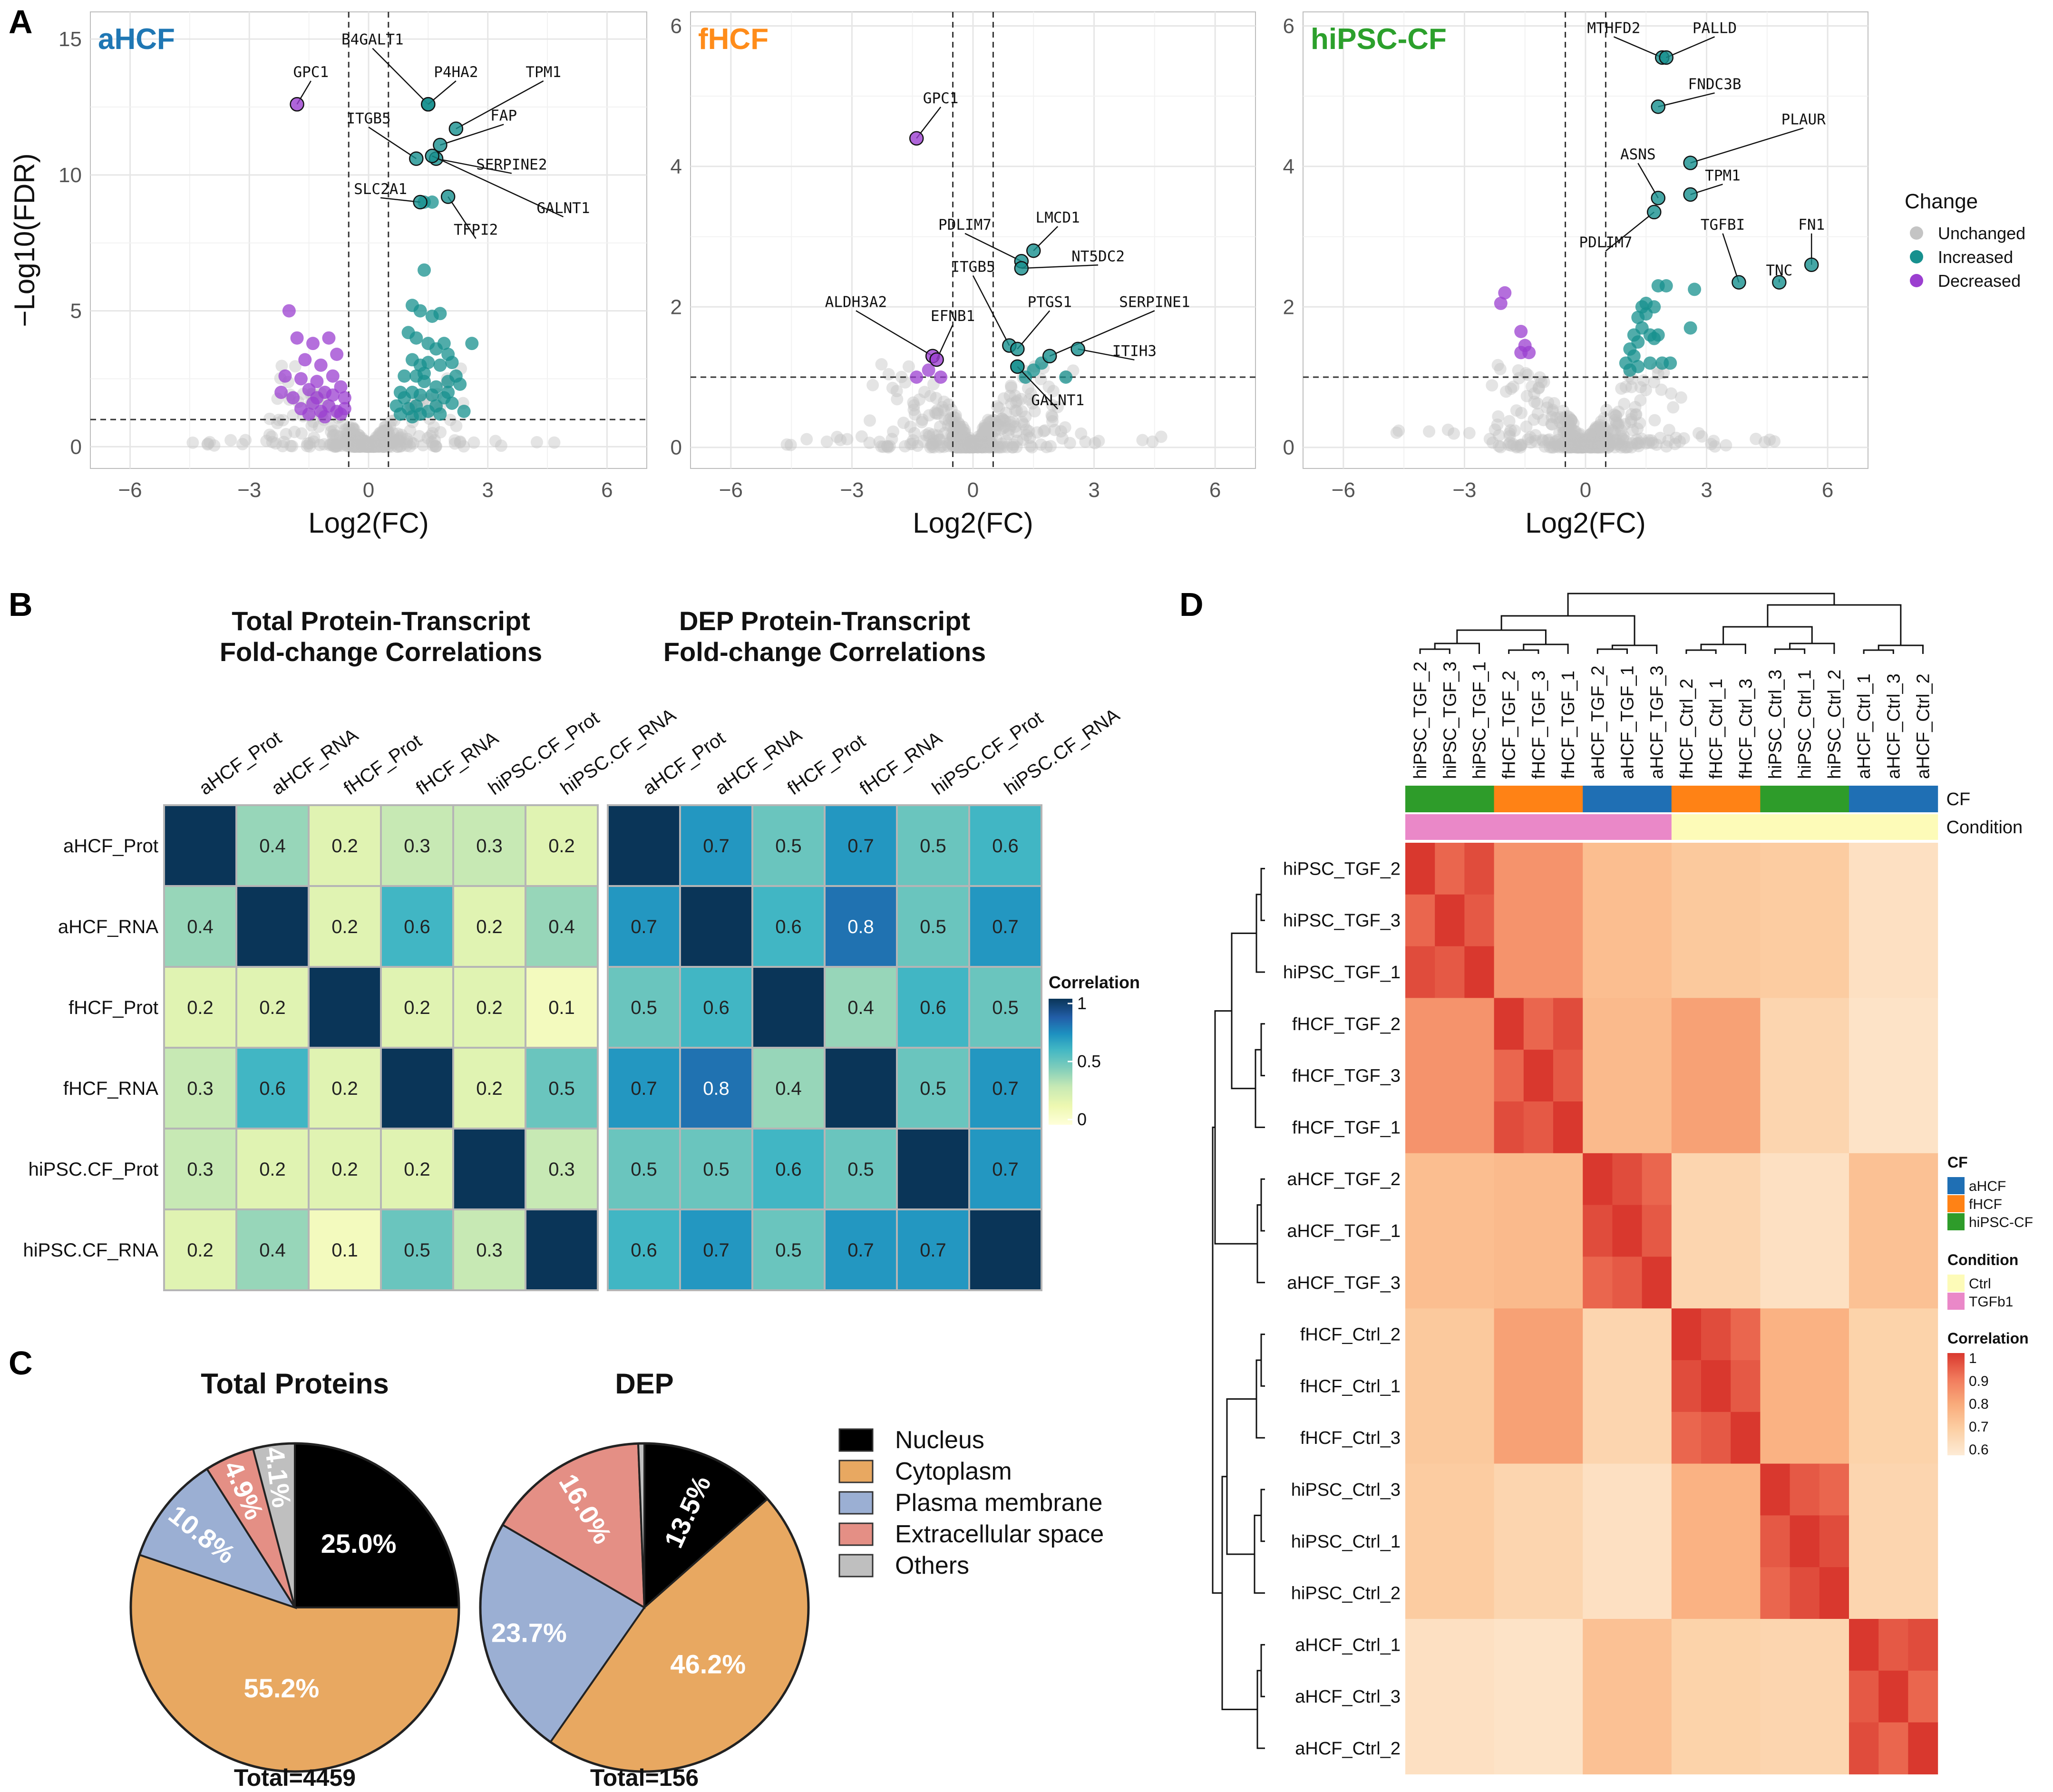  What do you see at coordinates (93, 1170) in the screenshot?
I see `row-label: hiPSC.CF_Prot` at bounding box center [93, 1170].